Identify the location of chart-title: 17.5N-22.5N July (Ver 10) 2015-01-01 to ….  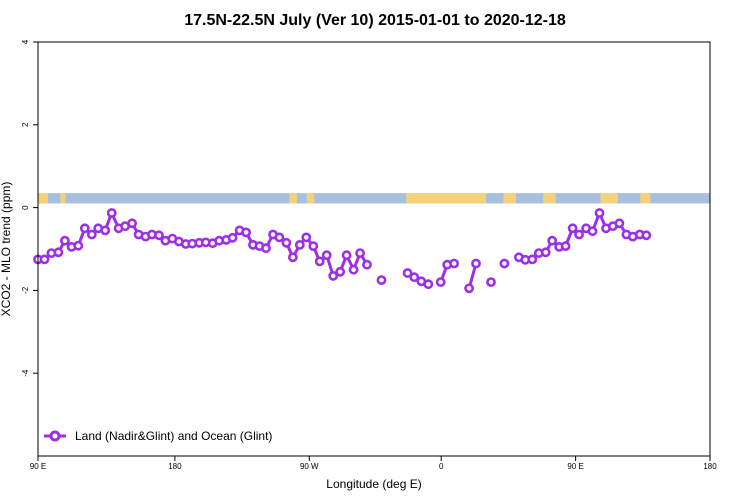
(375, 20).